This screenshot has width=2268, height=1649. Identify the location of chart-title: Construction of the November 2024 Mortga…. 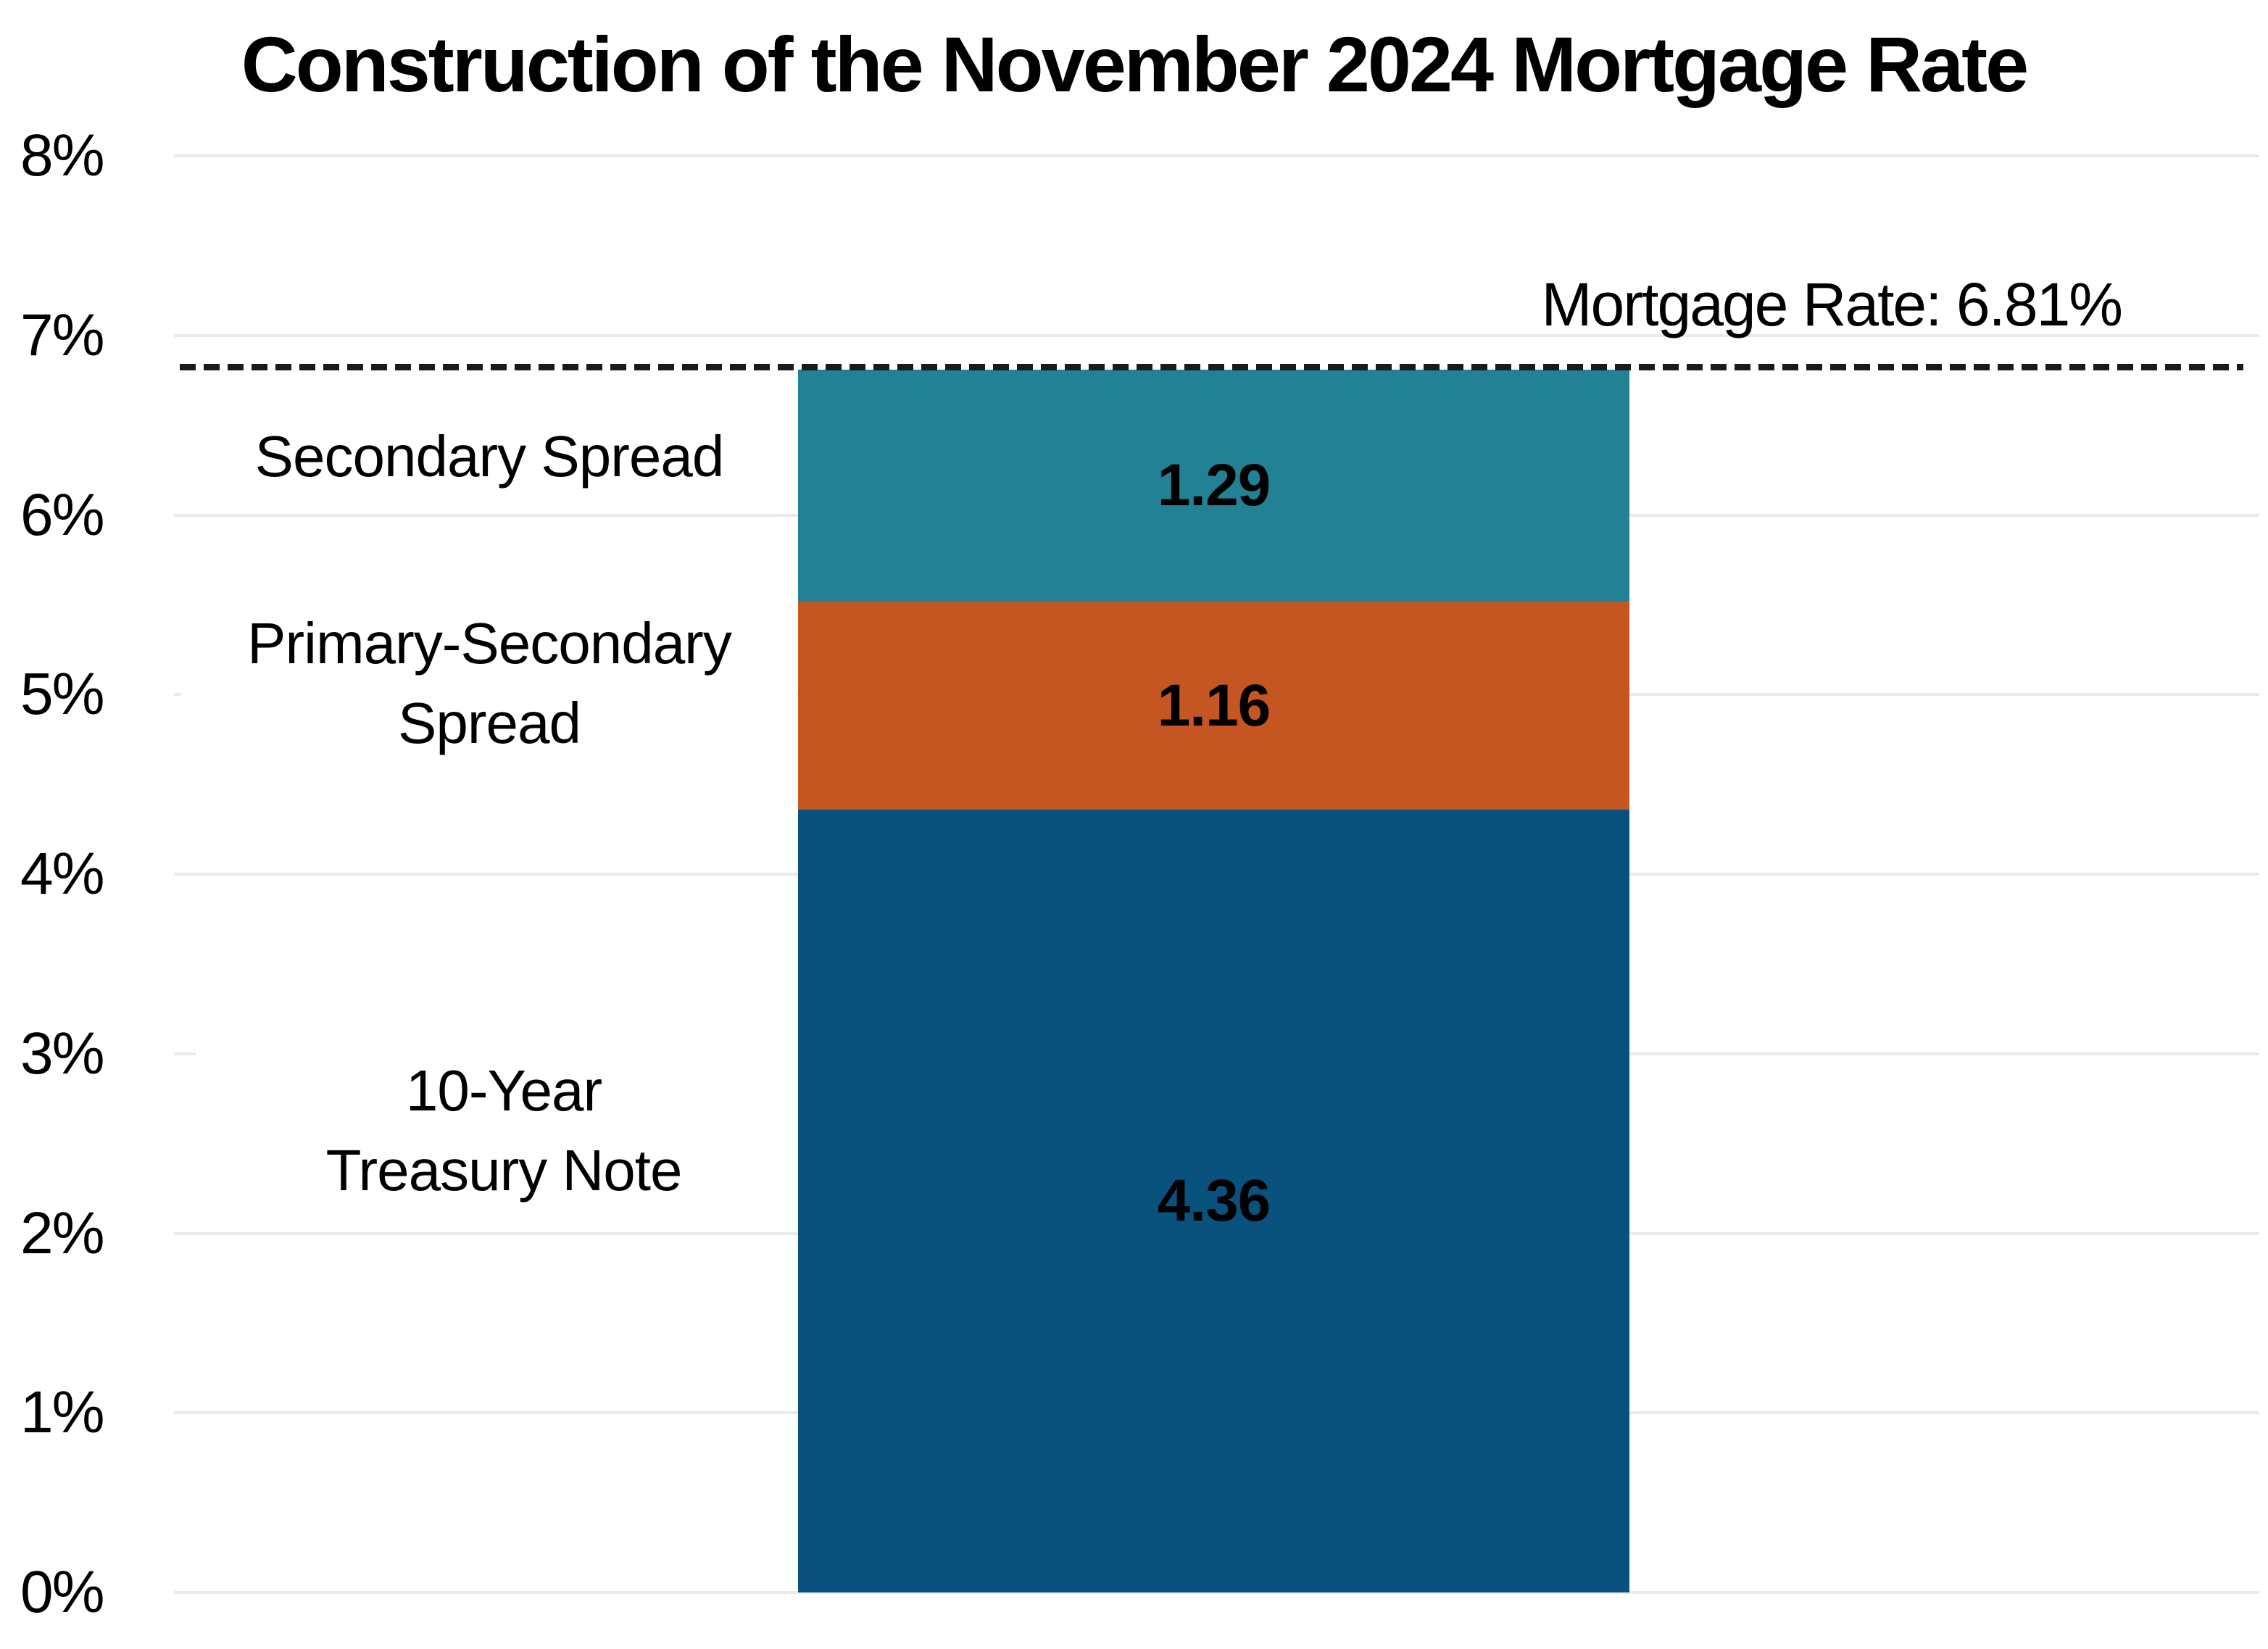
(1135, 64).